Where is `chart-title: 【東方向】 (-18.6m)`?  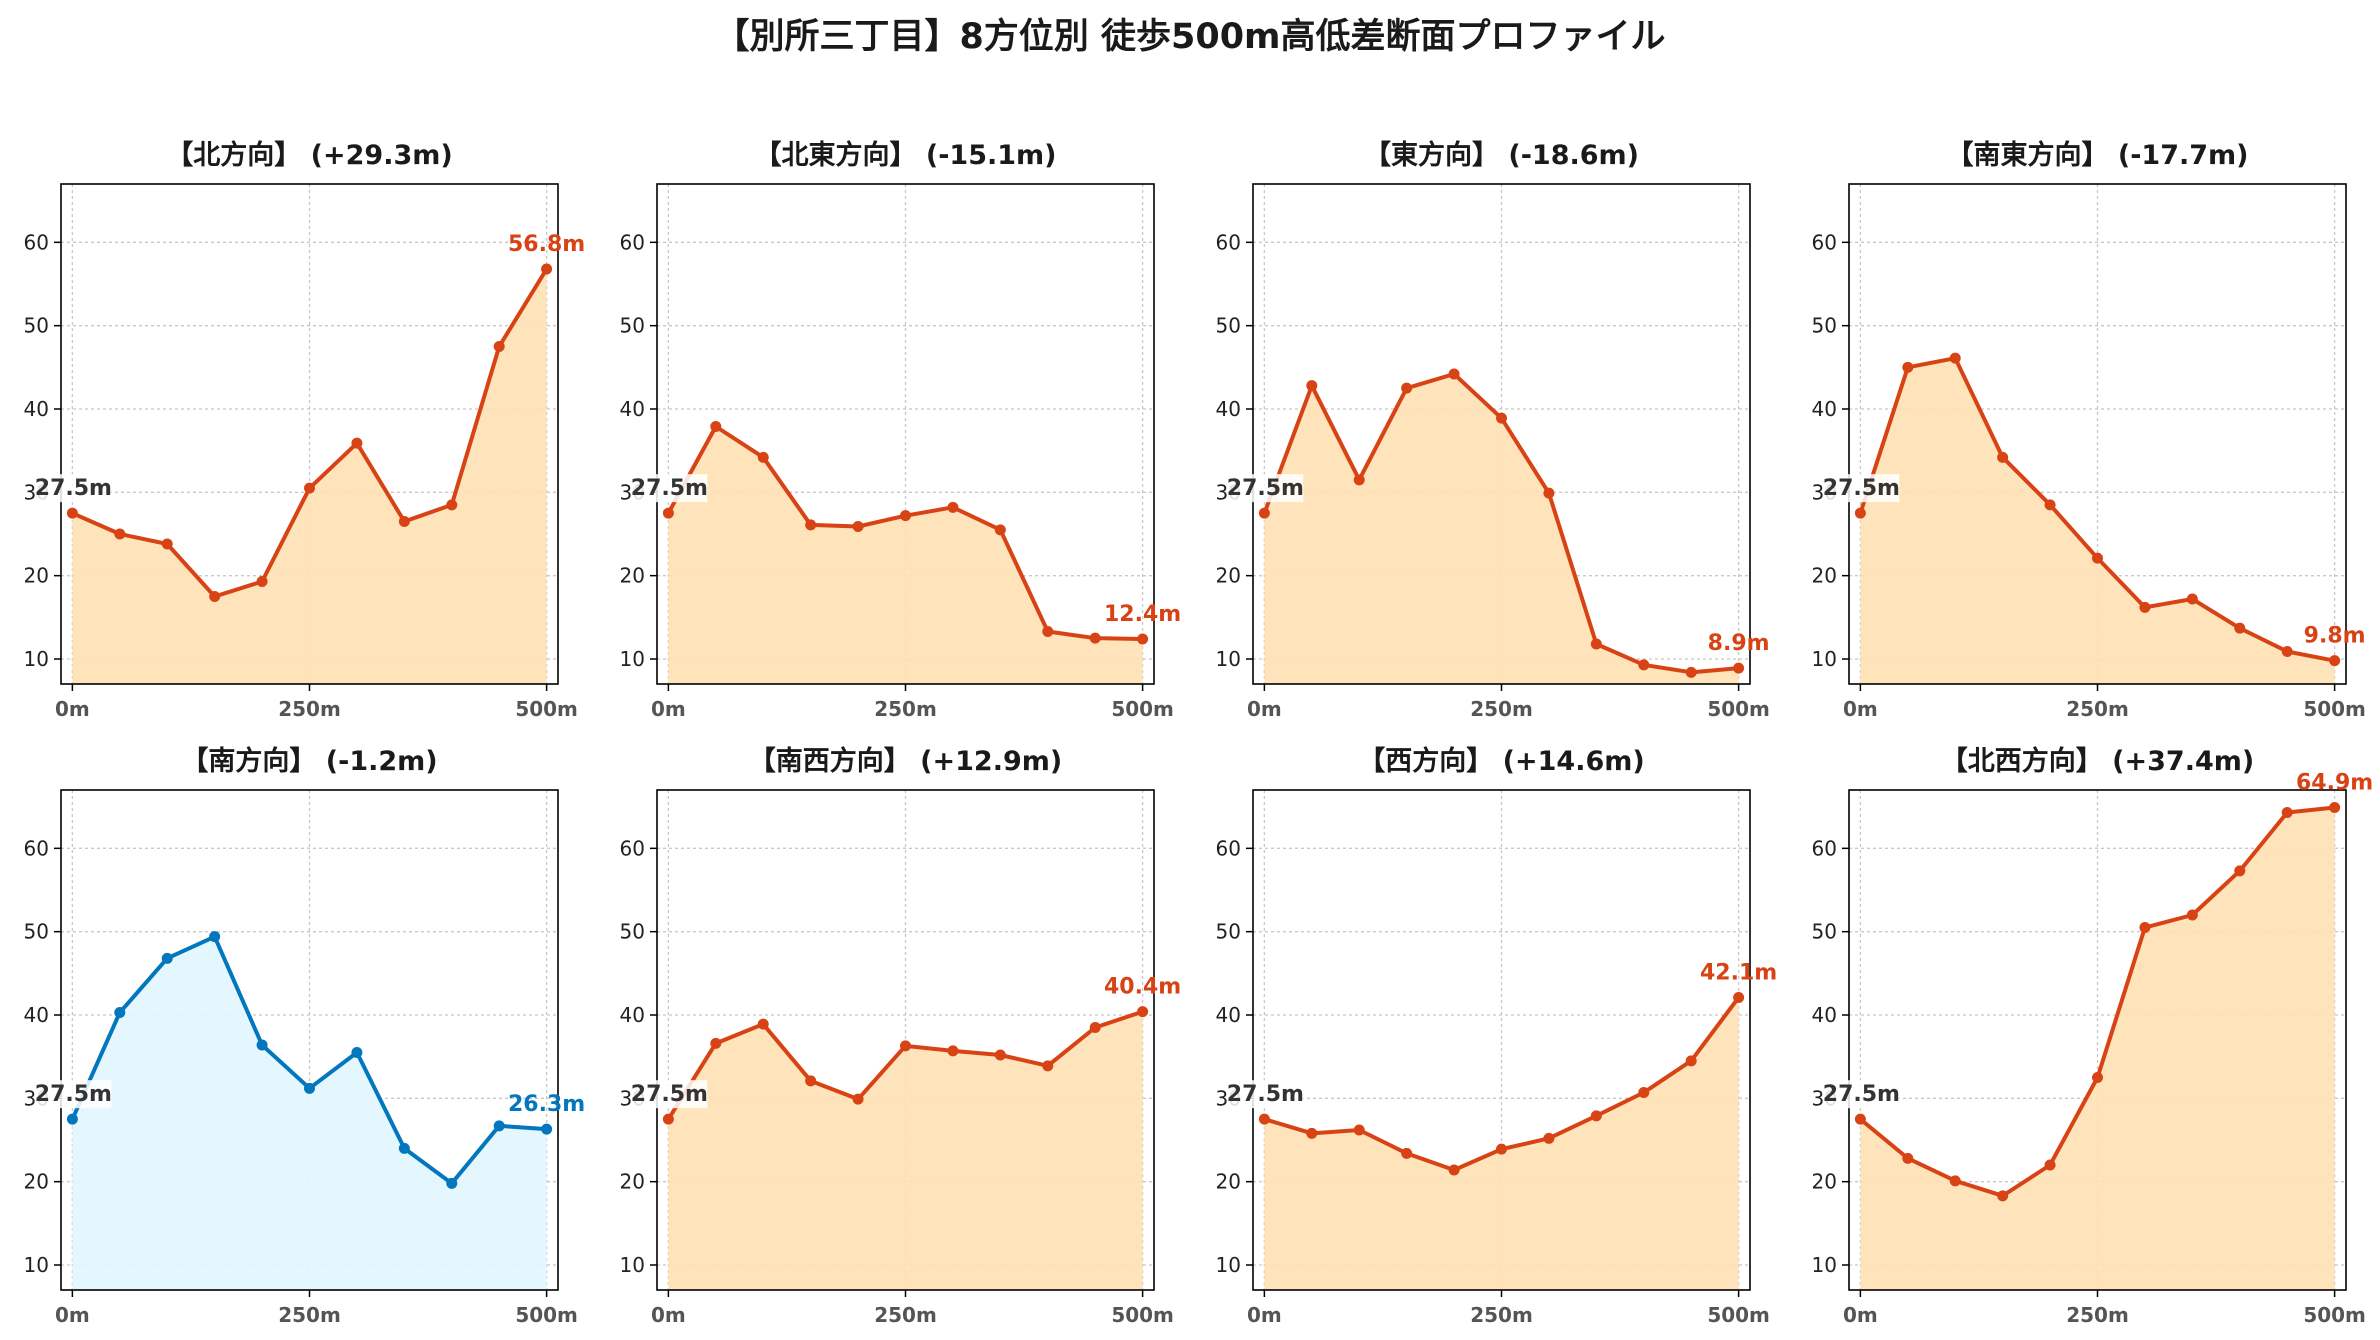
chart-title: 【東方向】 (-18.6m) is located at coordinates (1501, 155).